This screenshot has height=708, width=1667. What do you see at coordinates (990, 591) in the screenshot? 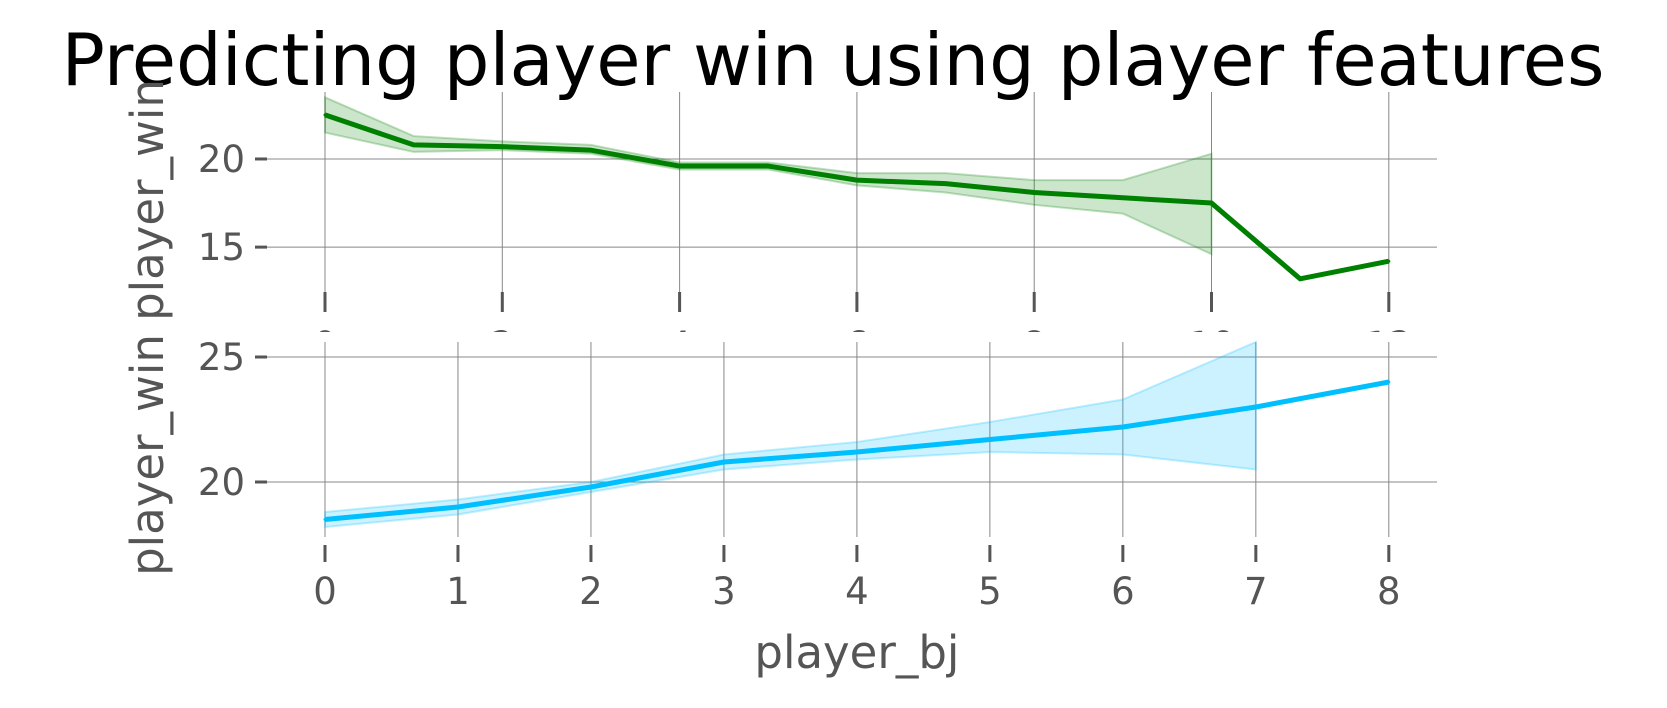
I see `x-tick-label: 5` at bounding box center [990, 591].